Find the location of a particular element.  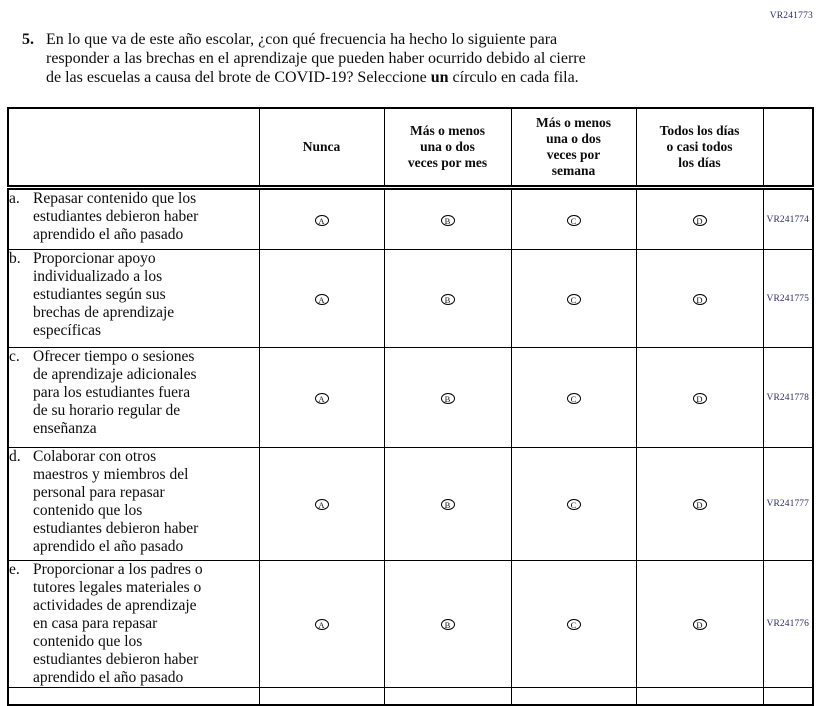

row-code: VR241775 is located at coordinates (788, 298).